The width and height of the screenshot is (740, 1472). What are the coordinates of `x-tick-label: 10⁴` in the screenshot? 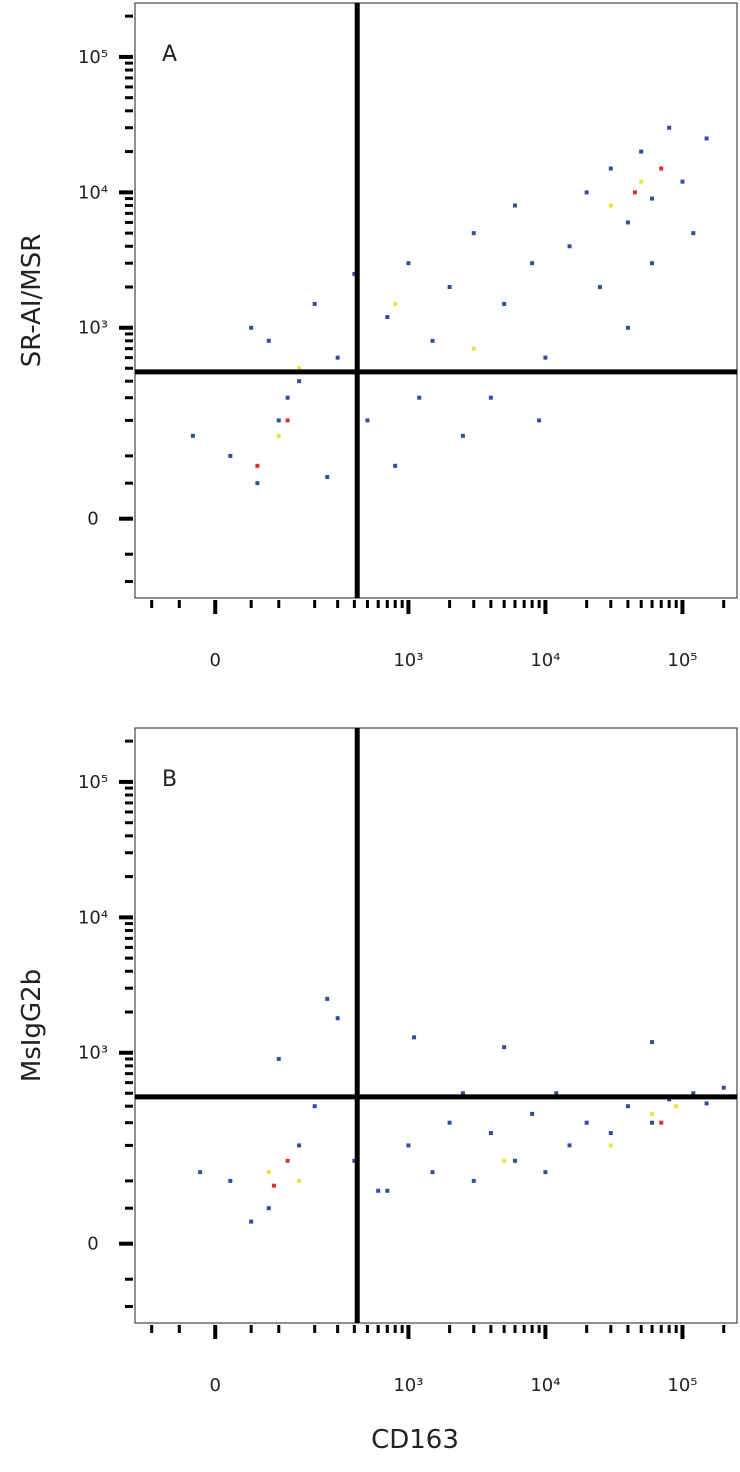 It's located at (545, 660).